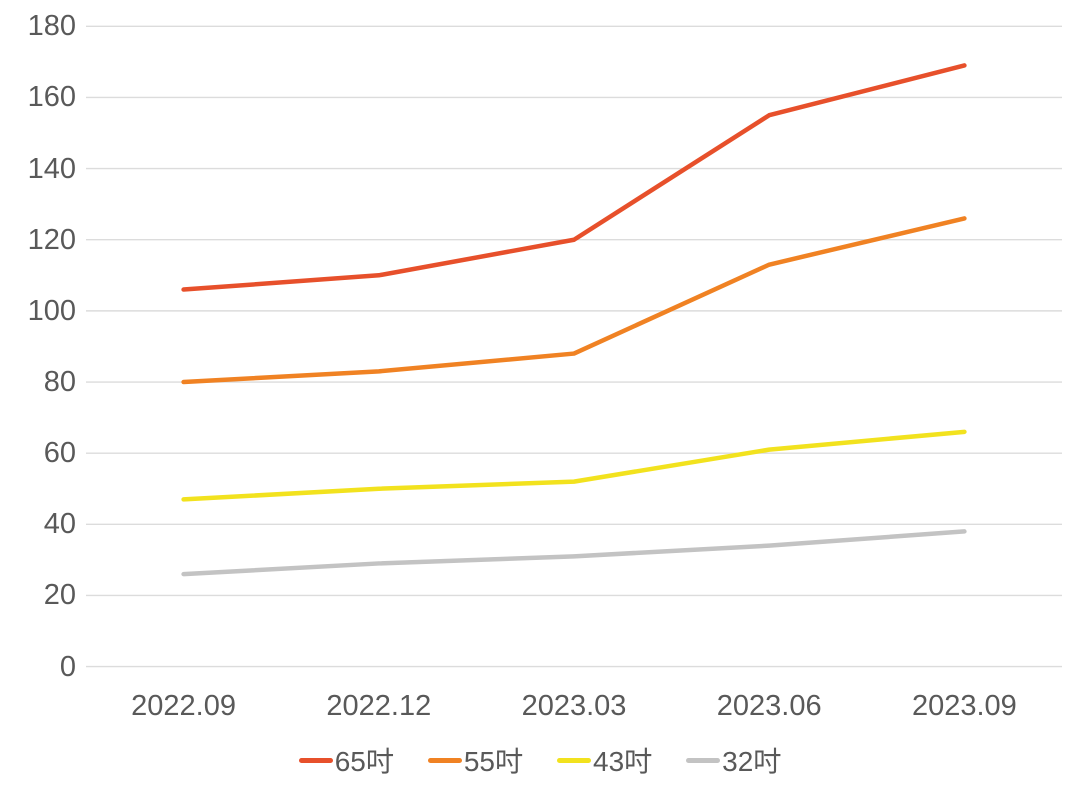 The height and width of the screenshot is (792, 1080). Describe the element at coordinates (51, 239) in the screenshot. I see `y-tick-label: 120` at that location.